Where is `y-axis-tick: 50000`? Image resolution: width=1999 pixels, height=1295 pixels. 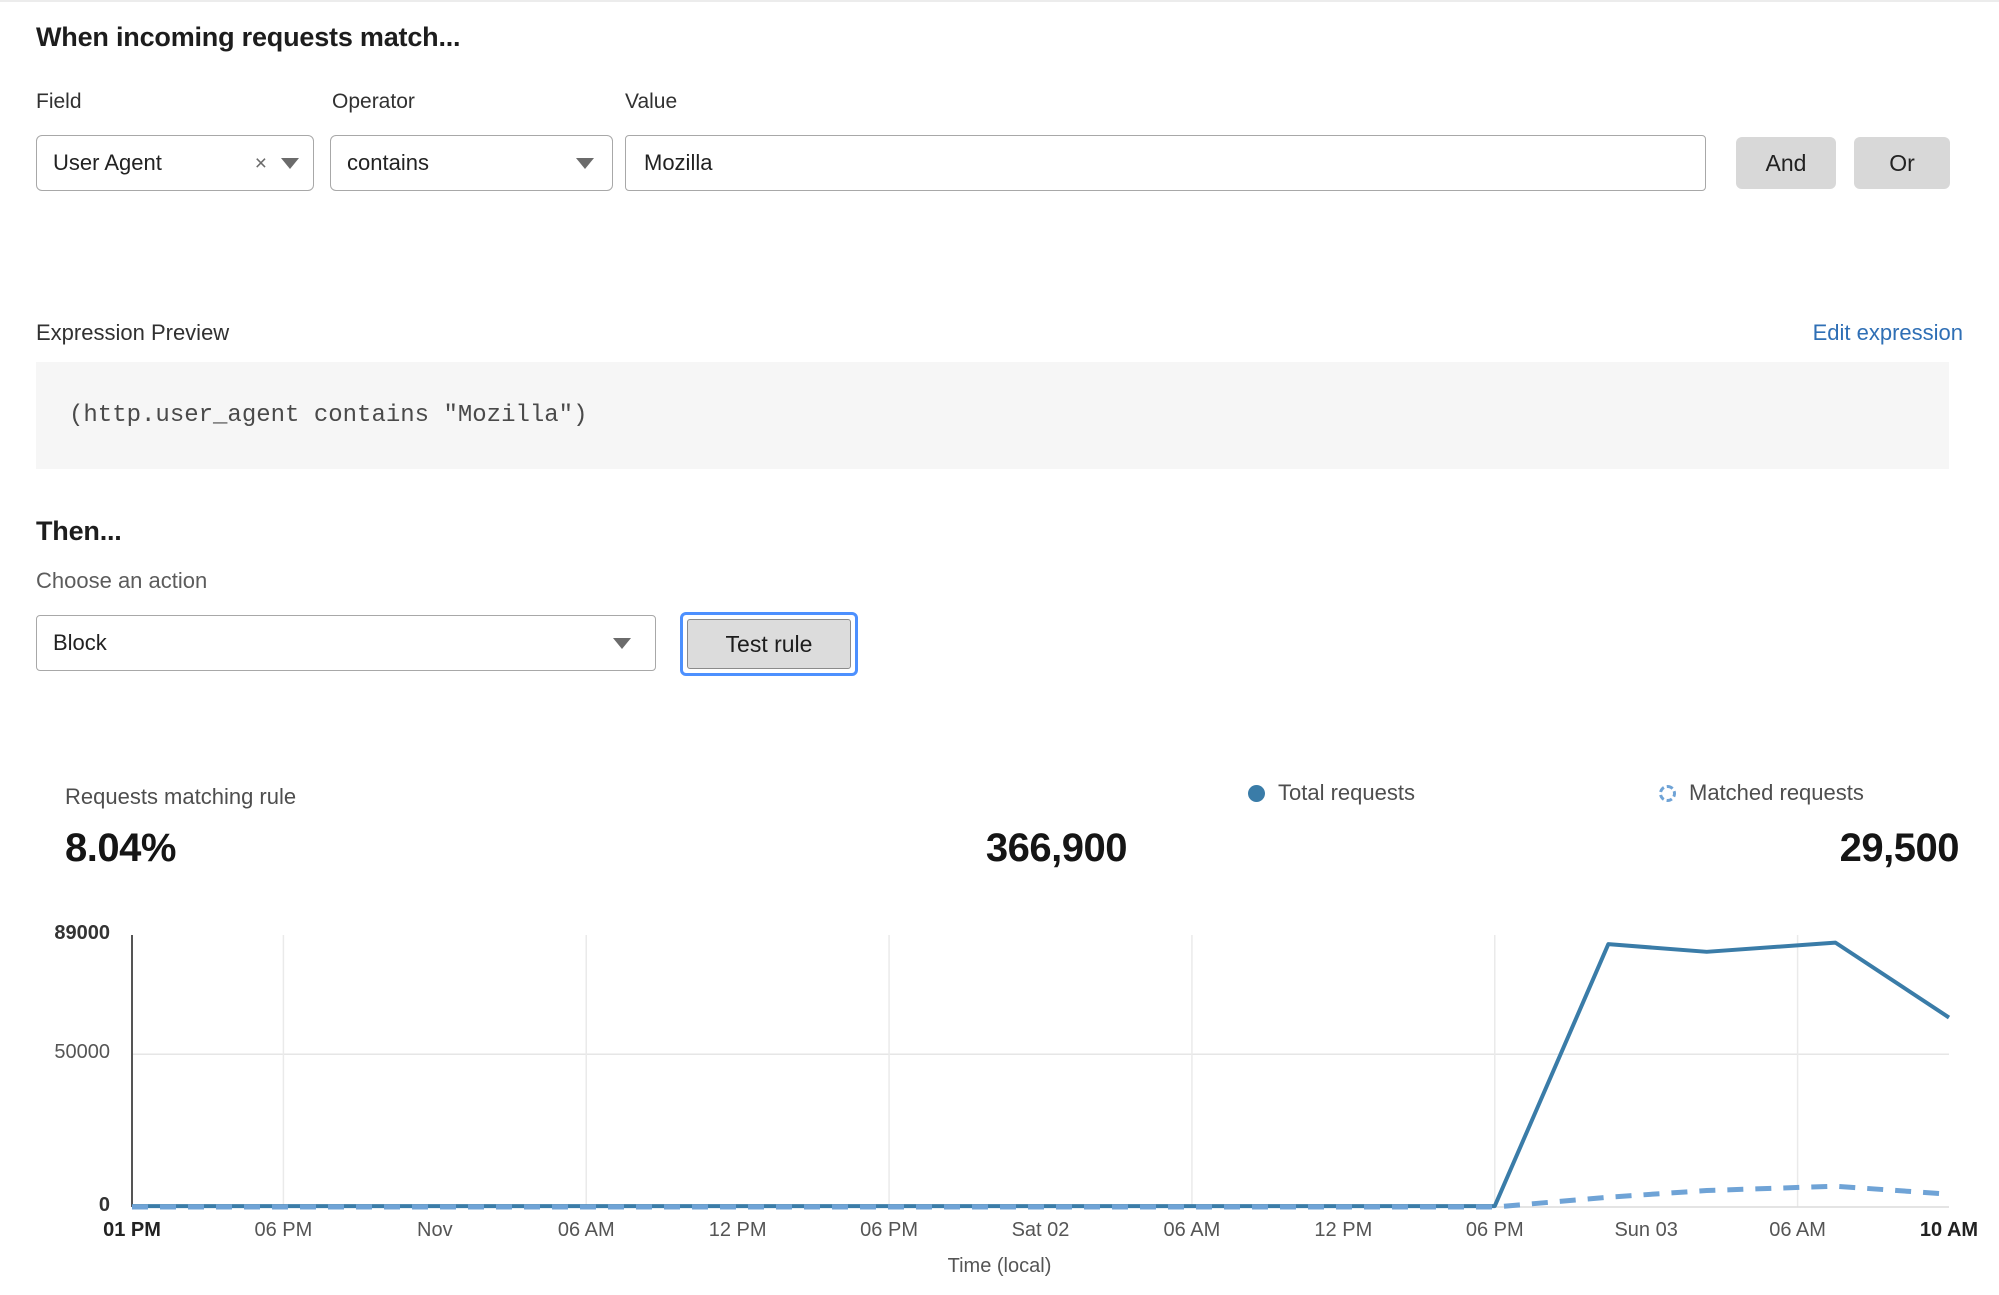 y-axis-tick: 50000 is located at coordinates (82, 1052).